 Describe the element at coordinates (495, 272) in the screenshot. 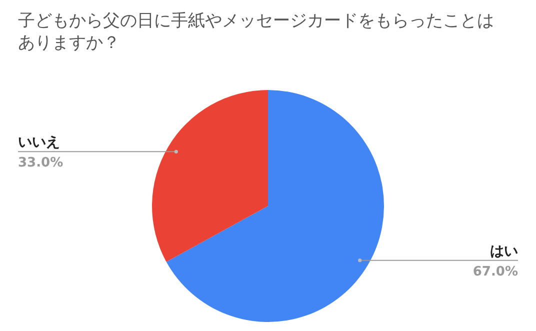

I see `data-label: 67.0%` at that location.